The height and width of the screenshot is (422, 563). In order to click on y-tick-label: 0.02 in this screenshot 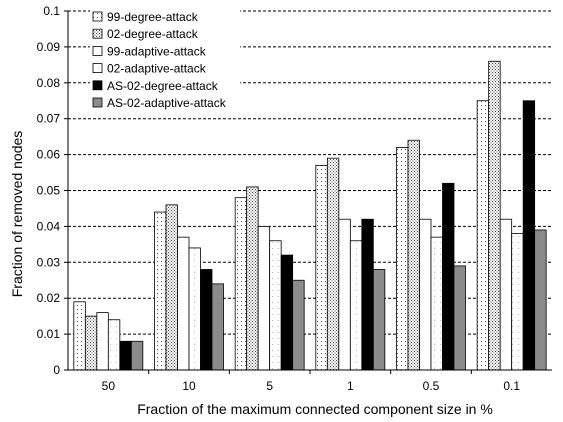, I will do `click(49, 298)`.